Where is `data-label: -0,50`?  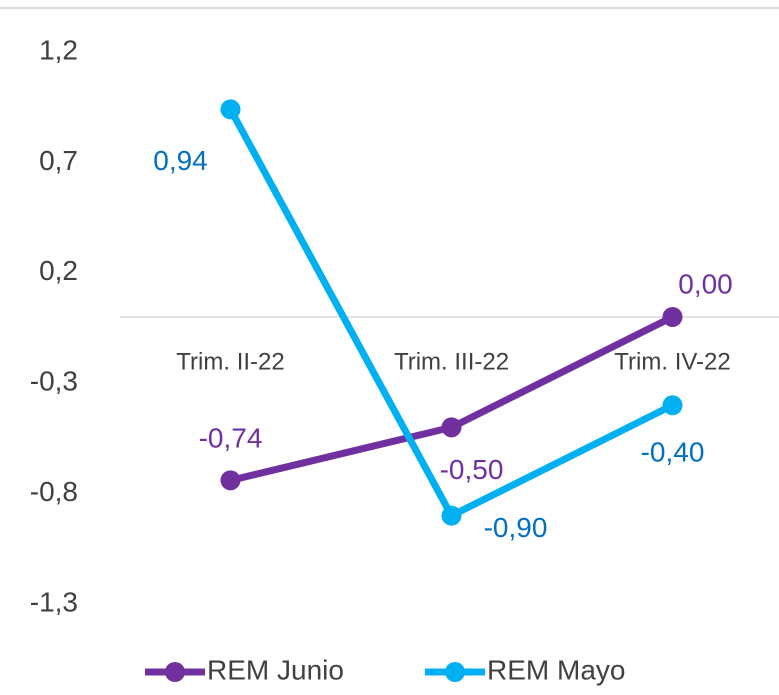 data-label: -0,50 is located at coordinates (472, 469).